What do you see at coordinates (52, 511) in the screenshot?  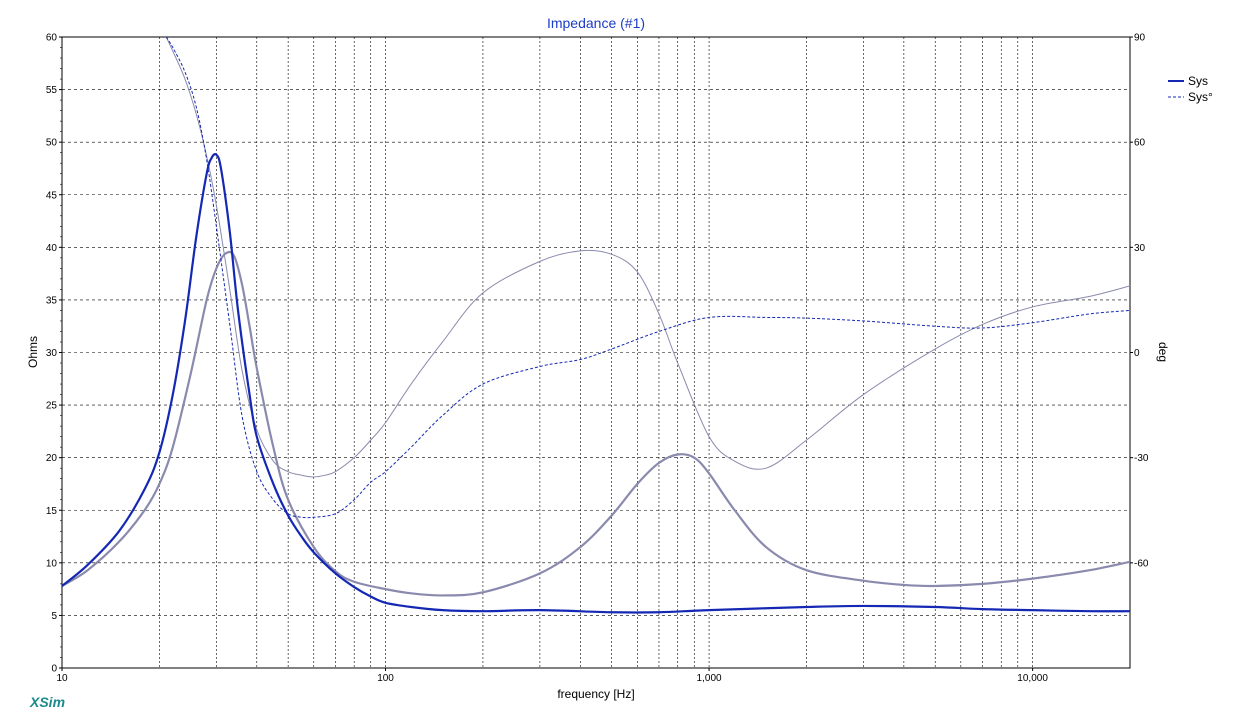 I see `y-tick-label: 15` at bounding box center [52, 511].